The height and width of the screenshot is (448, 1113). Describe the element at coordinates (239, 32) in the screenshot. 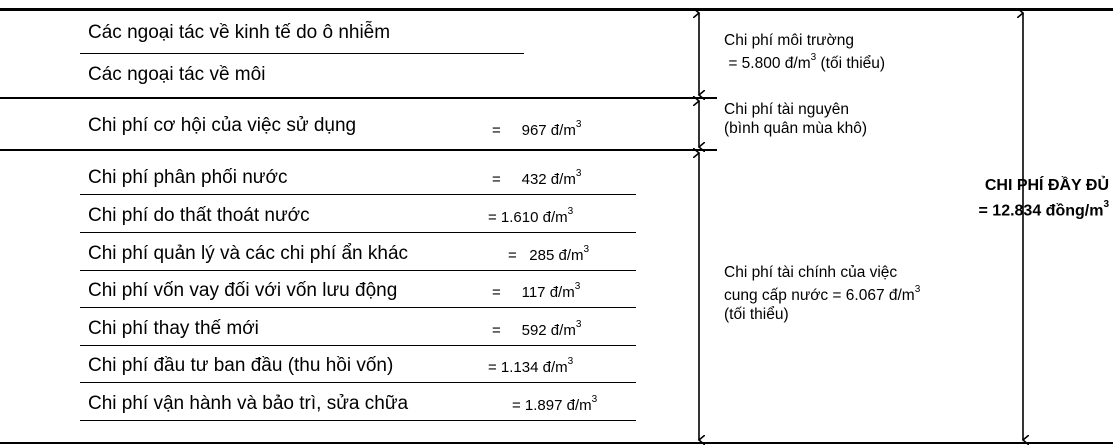

I see `row-label: Các ngoại tác về kinh tế do ô nhiễm` at that location.